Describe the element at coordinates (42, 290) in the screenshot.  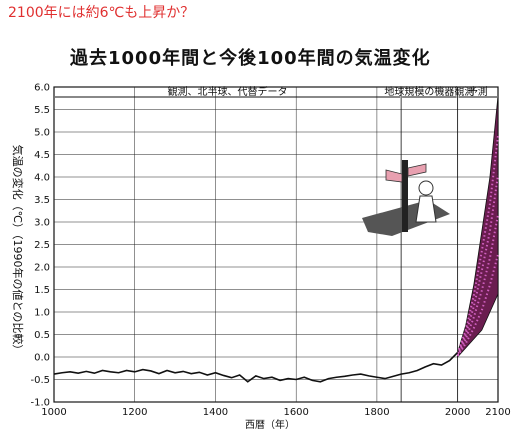
I see `y-tick-label: 1.5` at that location.